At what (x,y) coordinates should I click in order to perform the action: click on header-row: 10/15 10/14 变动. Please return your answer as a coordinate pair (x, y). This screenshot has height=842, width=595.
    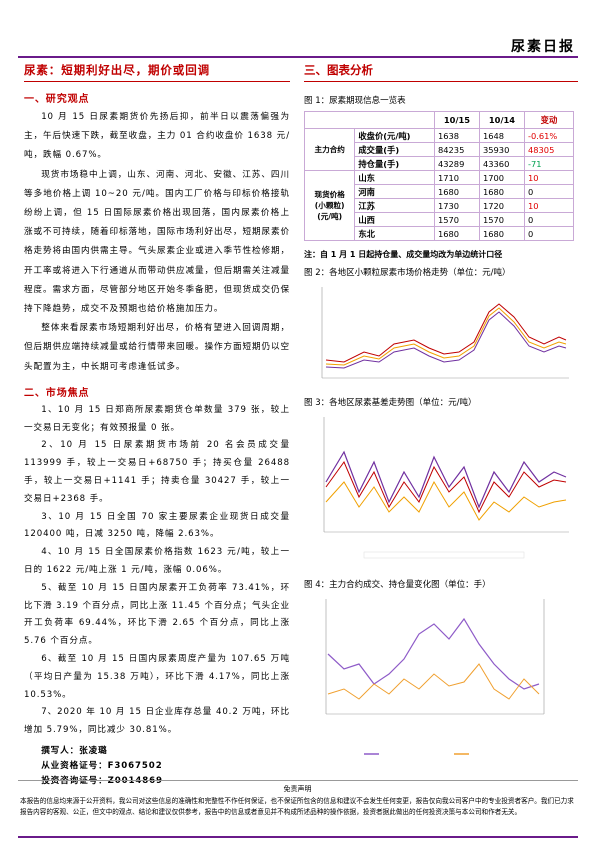
    Looking at the image, I should click on (439, 120).